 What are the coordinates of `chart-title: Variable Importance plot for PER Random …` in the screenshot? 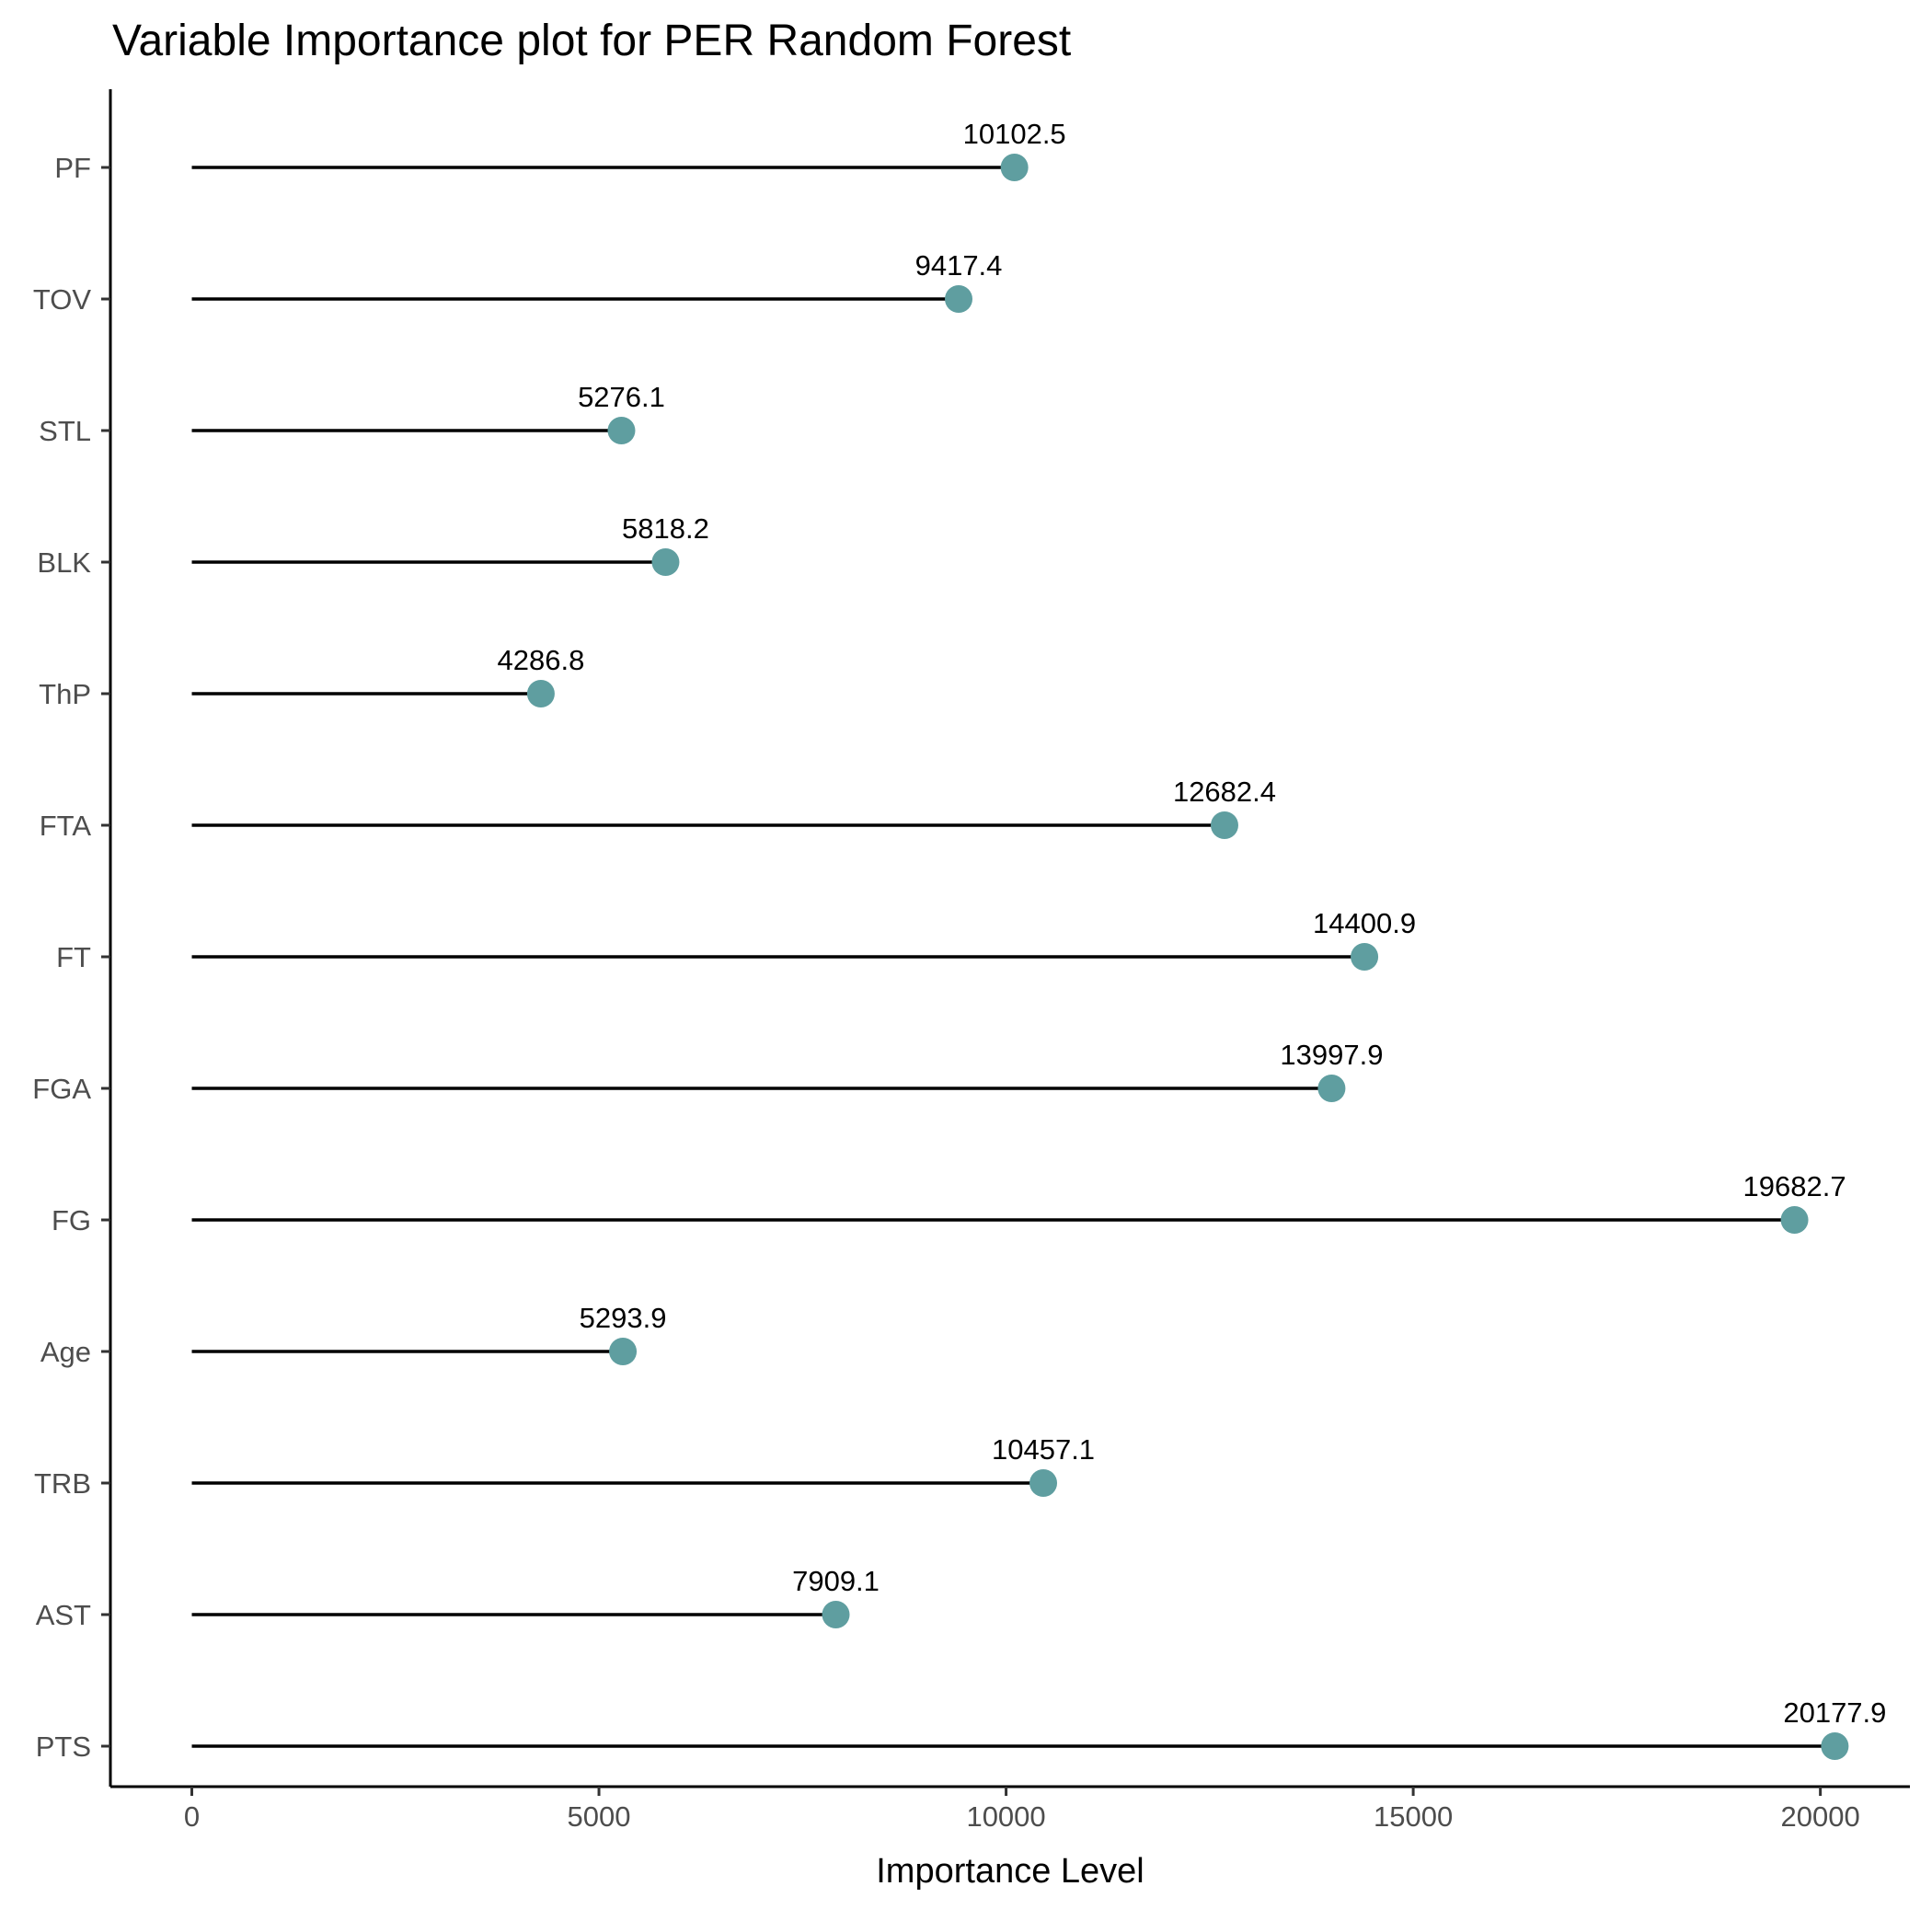 It's located at (591, 41).